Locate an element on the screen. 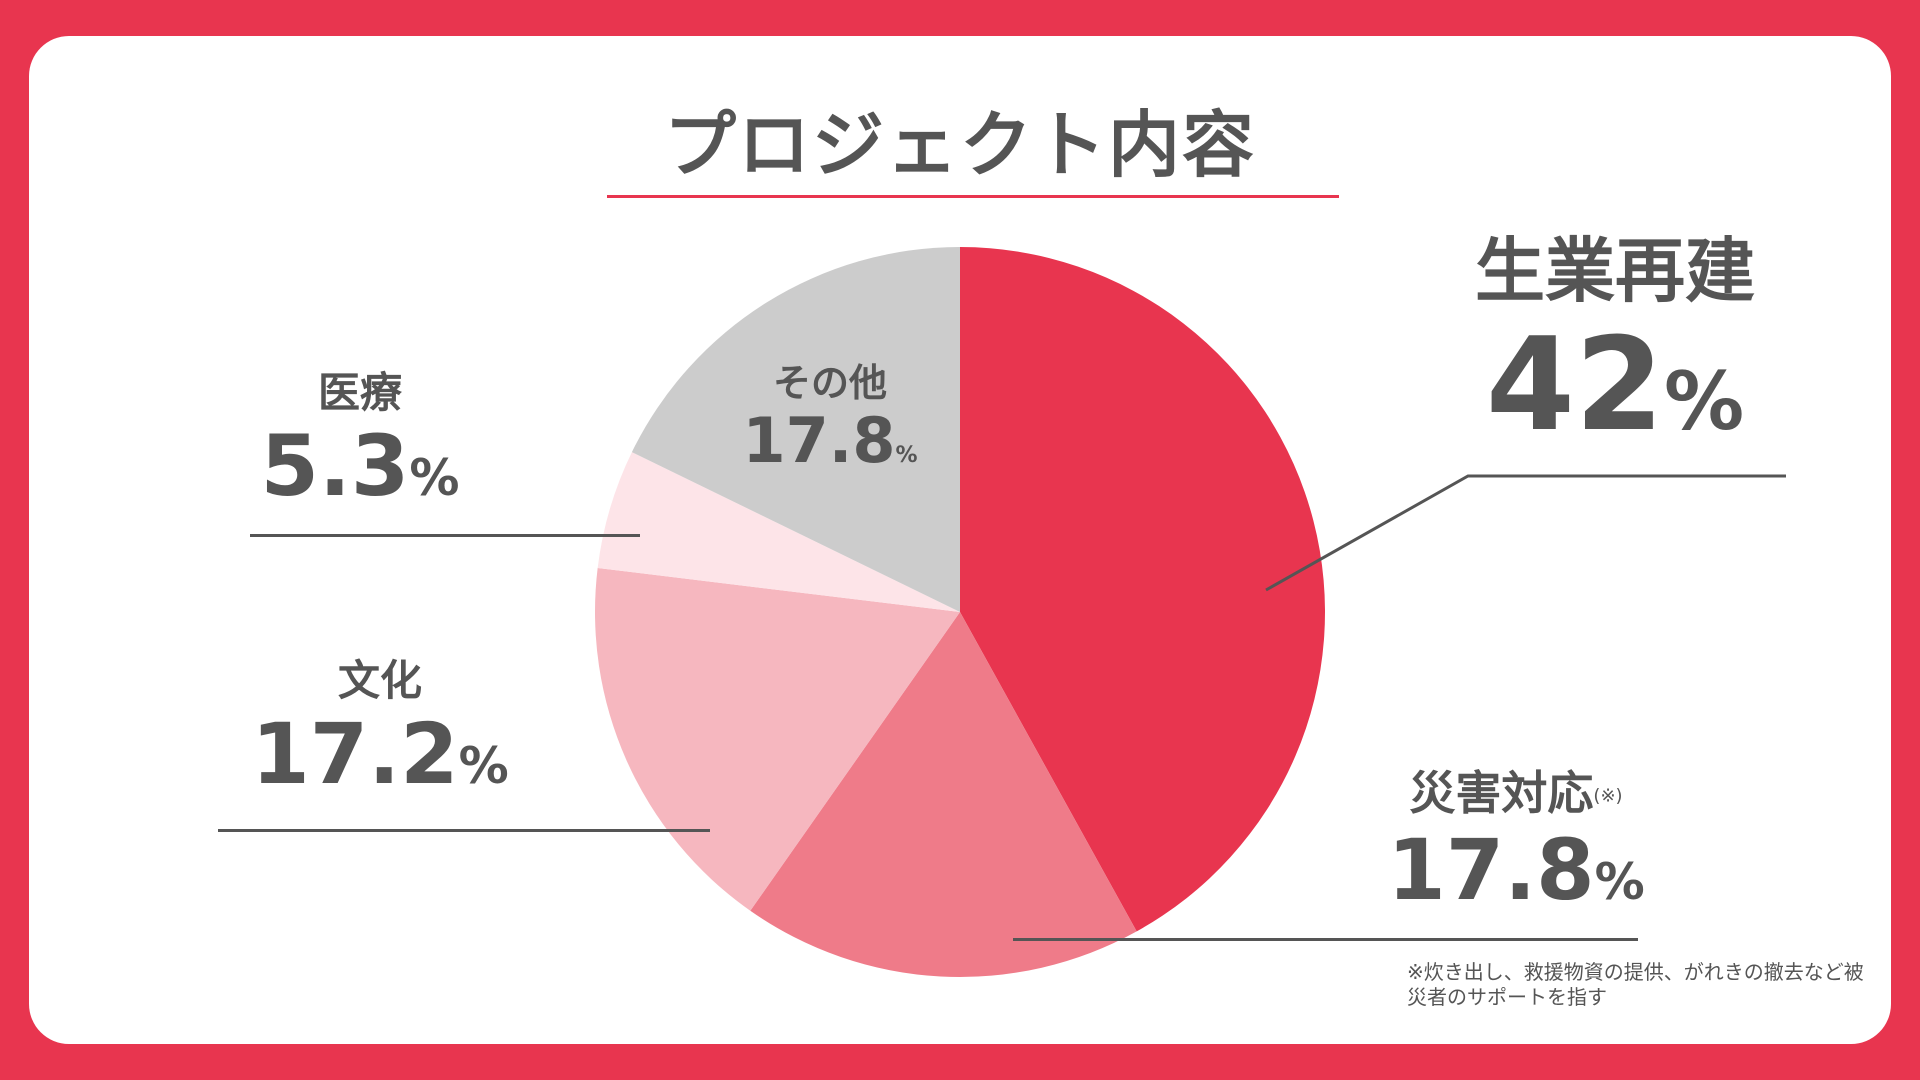 The height and width of the screenshot is (1080, 1920). slice-label-4: 医療 5.3% is located at coordinates (360, 438).